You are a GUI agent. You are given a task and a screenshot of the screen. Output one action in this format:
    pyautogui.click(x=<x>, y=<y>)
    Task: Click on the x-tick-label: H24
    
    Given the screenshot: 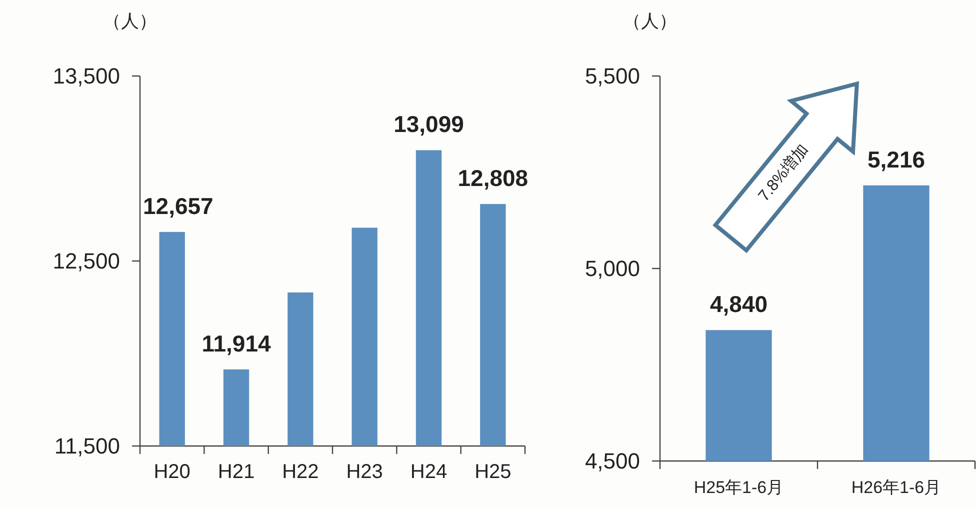 What is the action you would take?
    pyautogui.click(x=429, y=472)
    